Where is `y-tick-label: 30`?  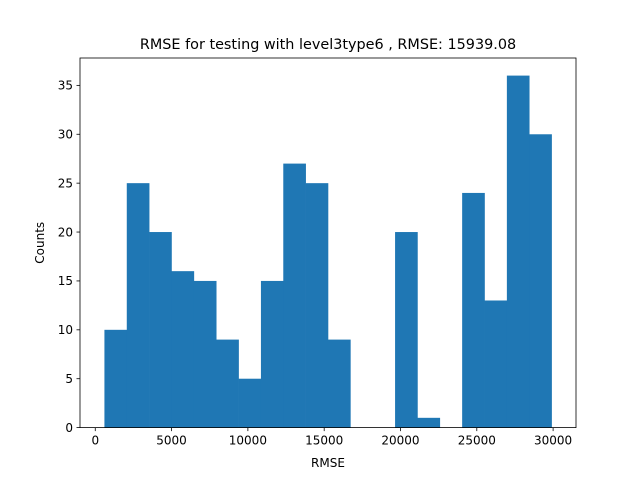 y-tick-label: 30 is located at coordinates (65, 135).